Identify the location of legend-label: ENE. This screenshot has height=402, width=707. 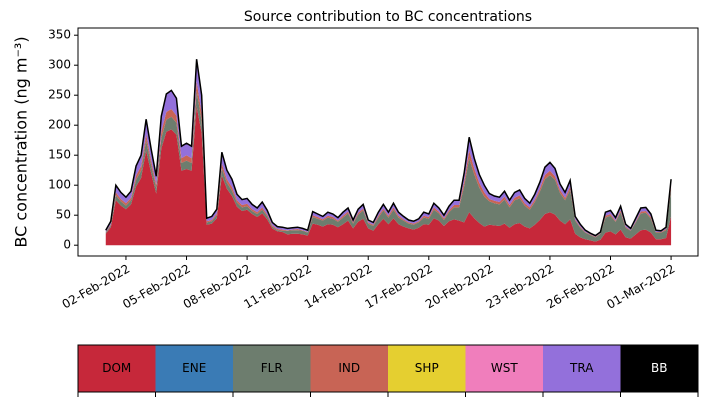
(194, 368).